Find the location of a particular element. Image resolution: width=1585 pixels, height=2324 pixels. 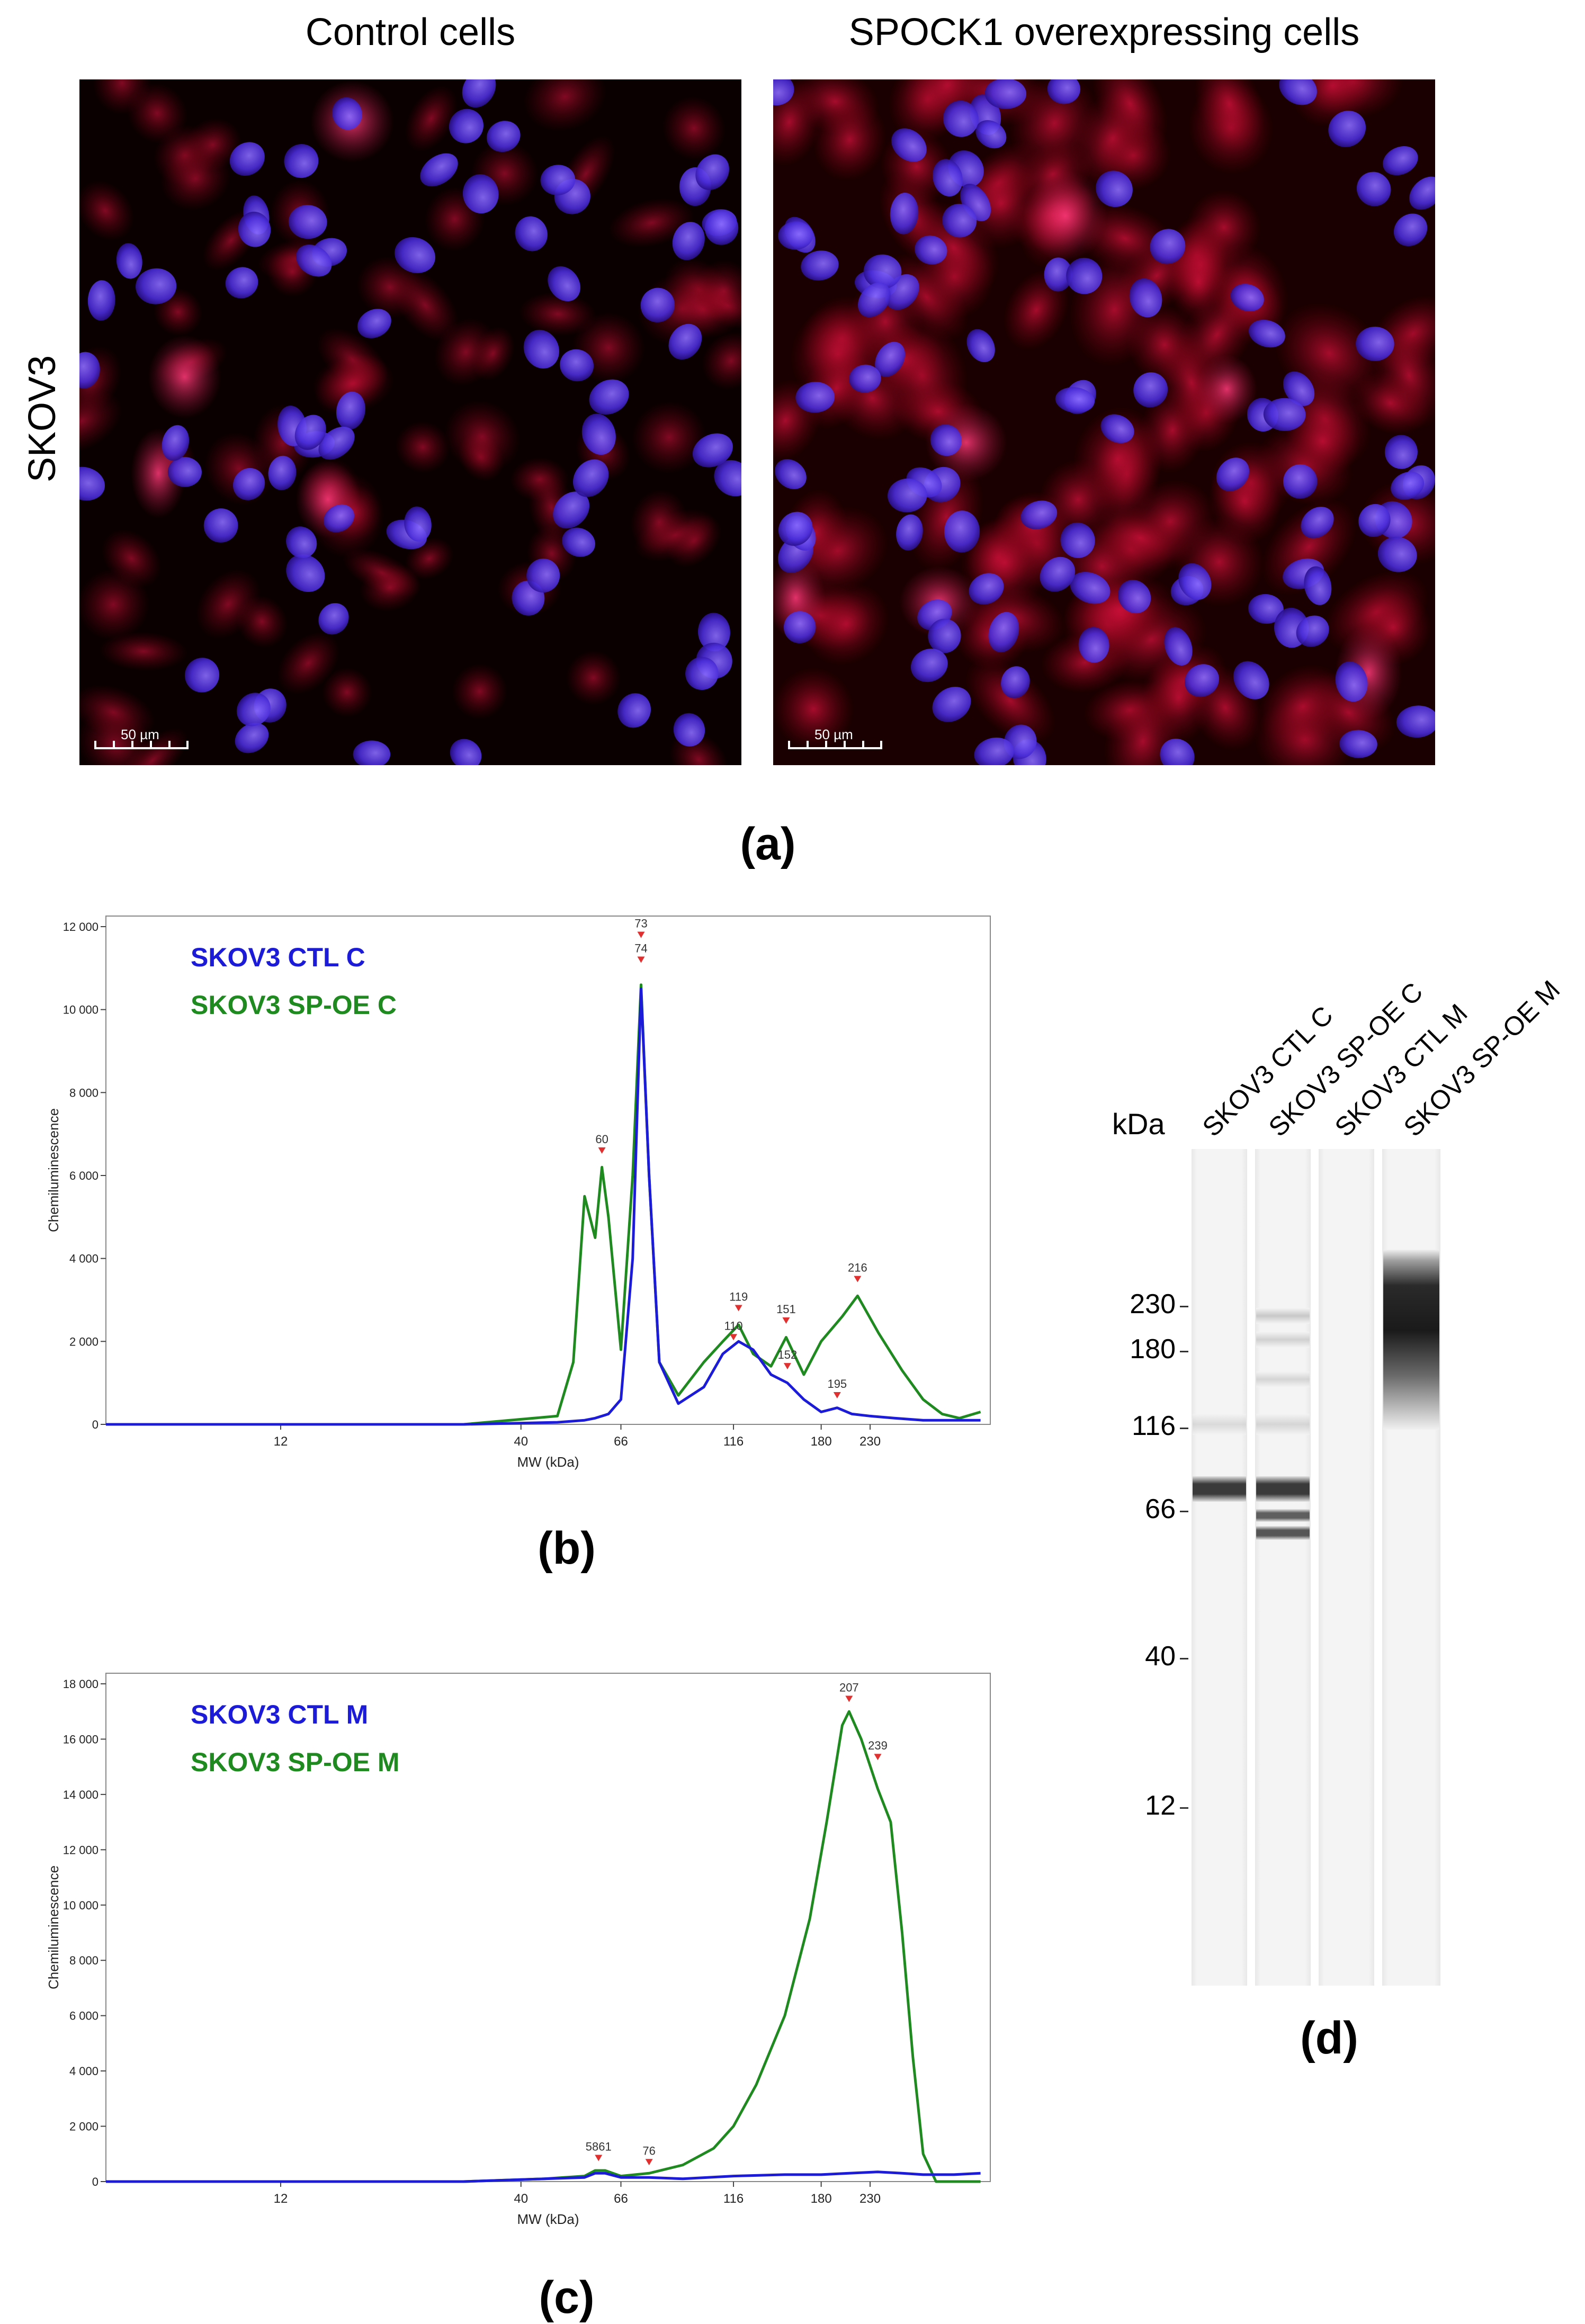

y-axis-label: Chemiluminescence is located at coordinates (53, 1927).